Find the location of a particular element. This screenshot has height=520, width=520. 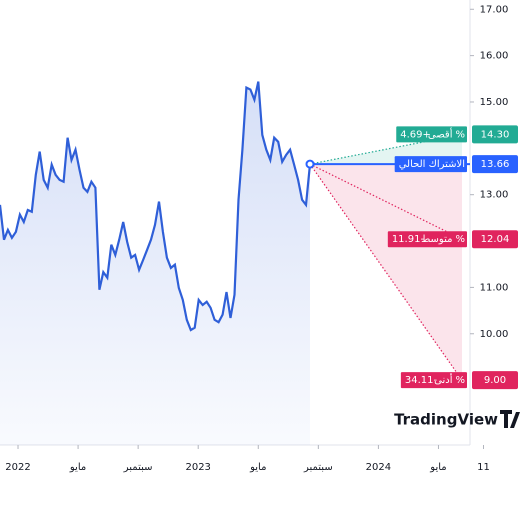

current-label: الاشتراك الحالي is located at coordinates (430, 164).